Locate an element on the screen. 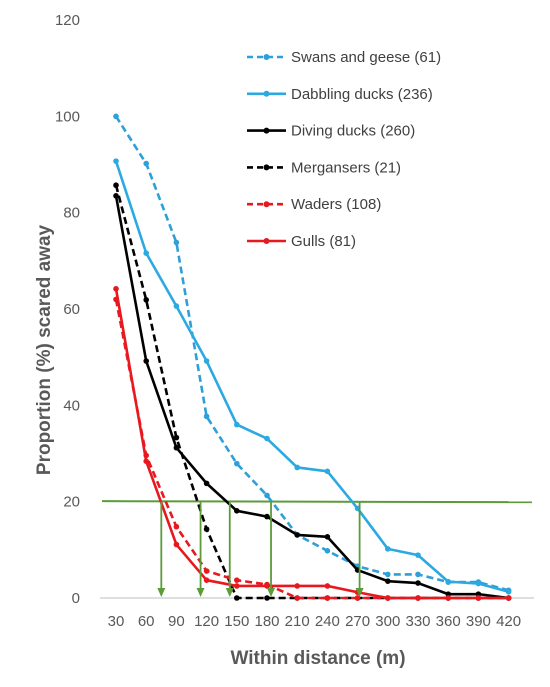  threshold-layer is located at coordinates (317, 502).